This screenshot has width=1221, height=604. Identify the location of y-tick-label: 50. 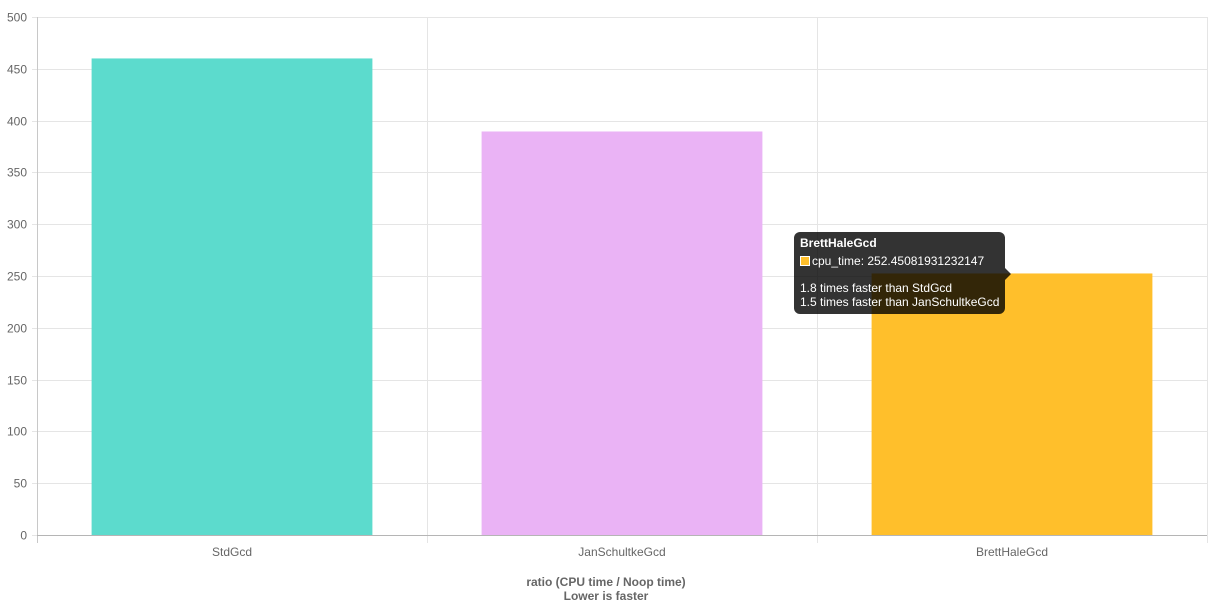
(21, 484).